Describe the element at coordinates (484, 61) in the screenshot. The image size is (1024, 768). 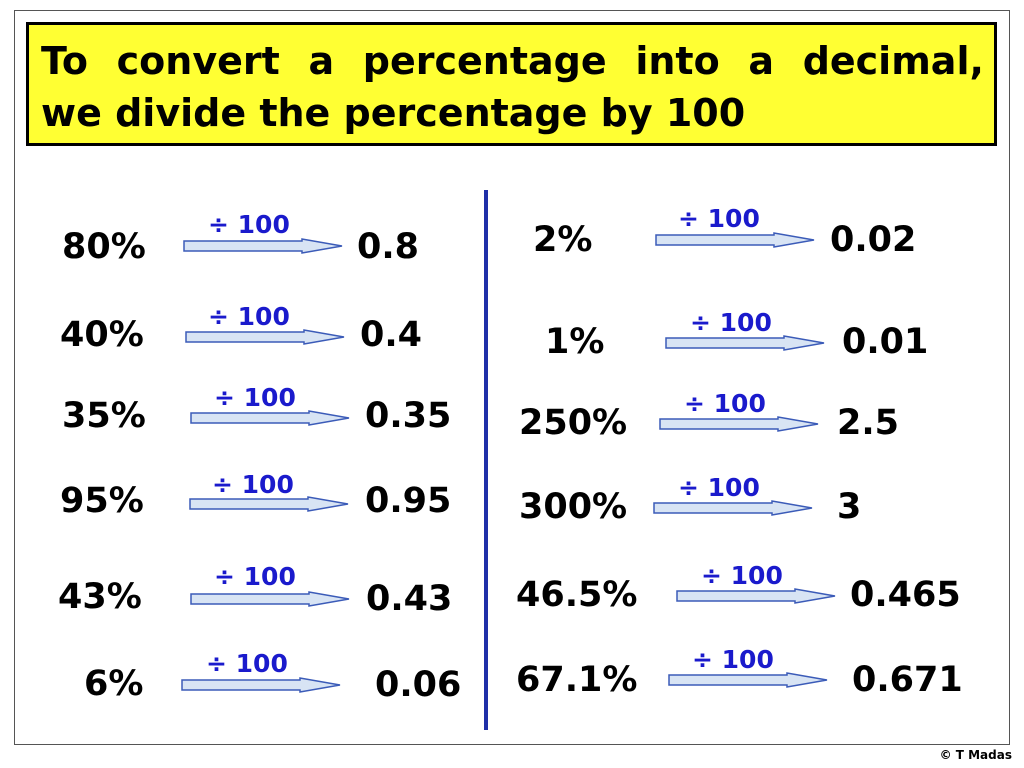
I see `title-word: percentage` at that location.